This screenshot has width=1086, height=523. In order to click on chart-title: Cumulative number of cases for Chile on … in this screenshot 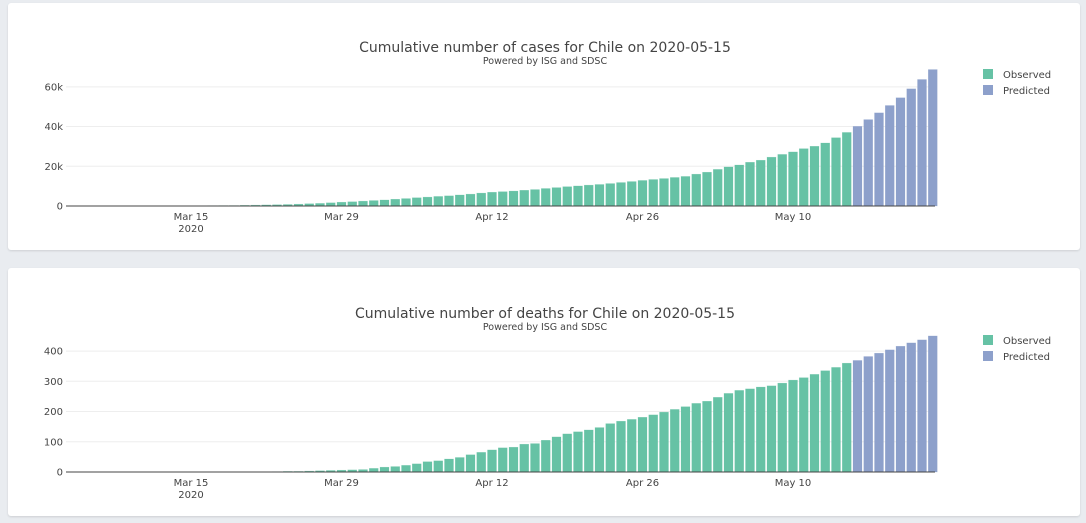, I will do `click(545, 48)`.